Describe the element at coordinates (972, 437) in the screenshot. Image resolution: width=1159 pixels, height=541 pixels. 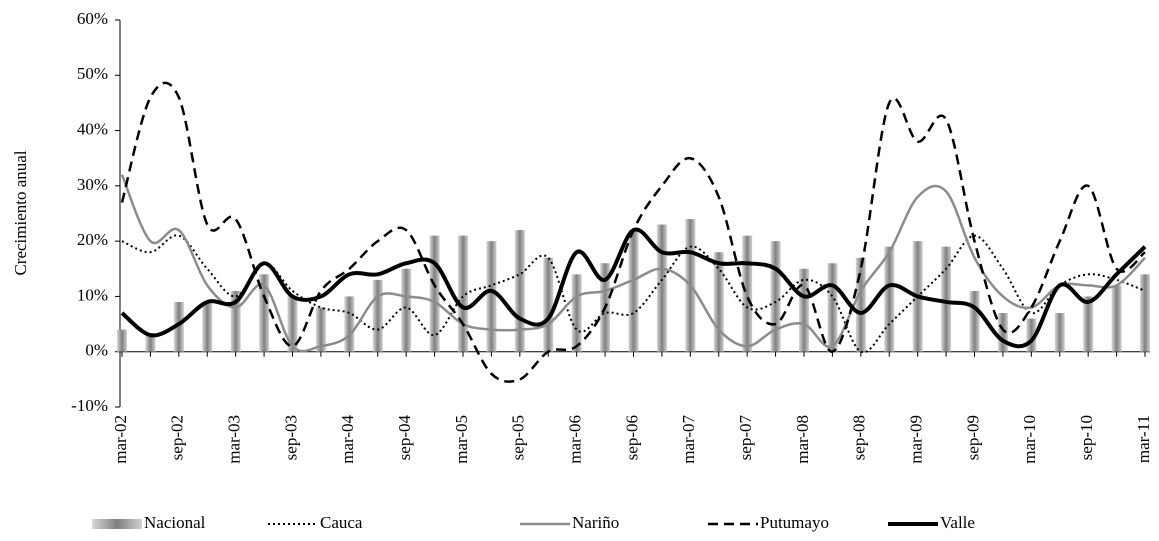
I see `x-tick-label: sep-09` at that location.